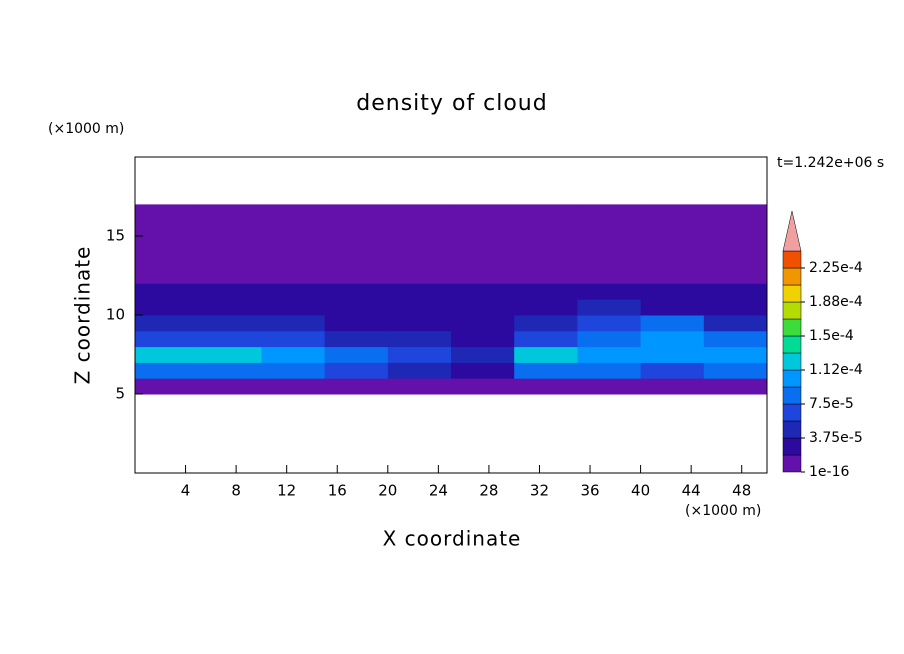 The width and height of the screenshot is (904, 654). What do you see at coordinates (640, 491) in the screenshot?
I see `x-tick-label: 40` at bounding box center [640, 491].